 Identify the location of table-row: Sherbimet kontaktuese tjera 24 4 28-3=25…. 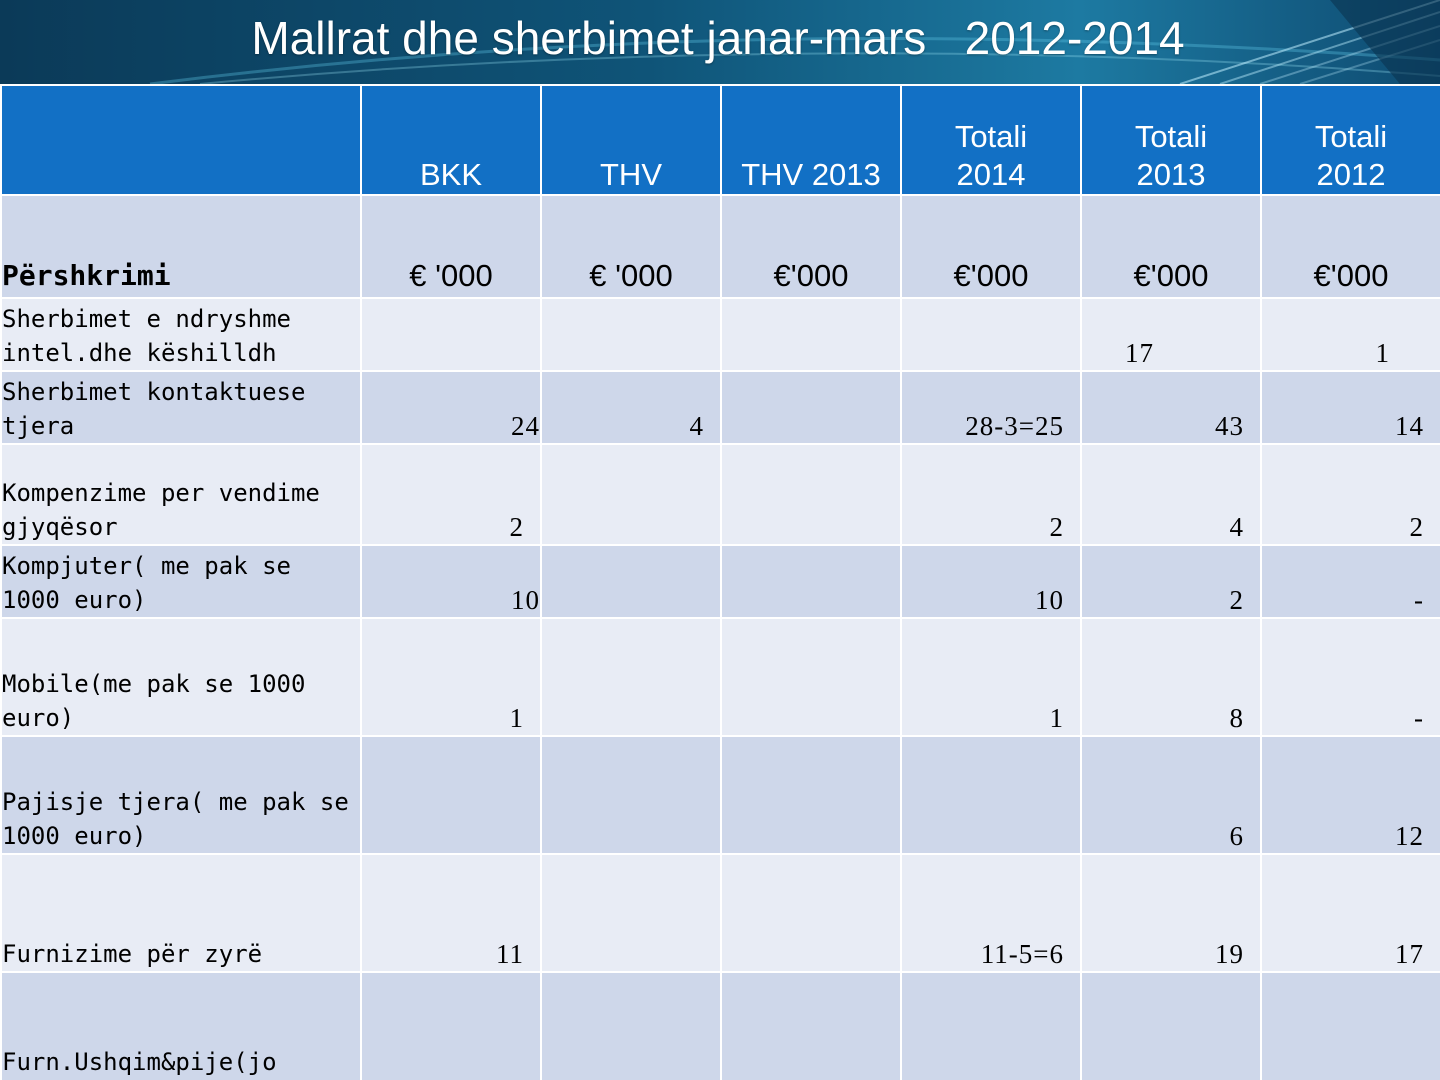
(720, 407).